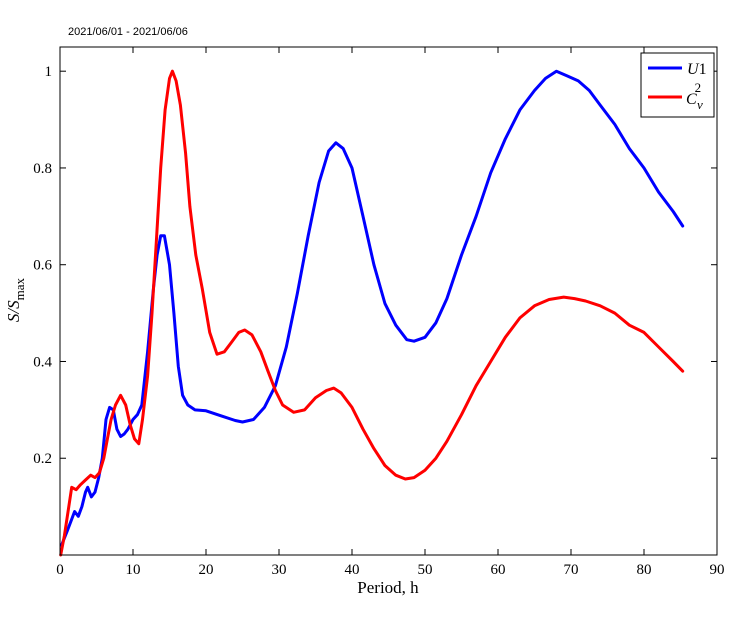 Image resolution: width=731 pixels, height=625 pixels. What do you see at coordinates (571, 570) in the screenshot?
I see `x-tick-label: 70` at bounding box center [571, 570].